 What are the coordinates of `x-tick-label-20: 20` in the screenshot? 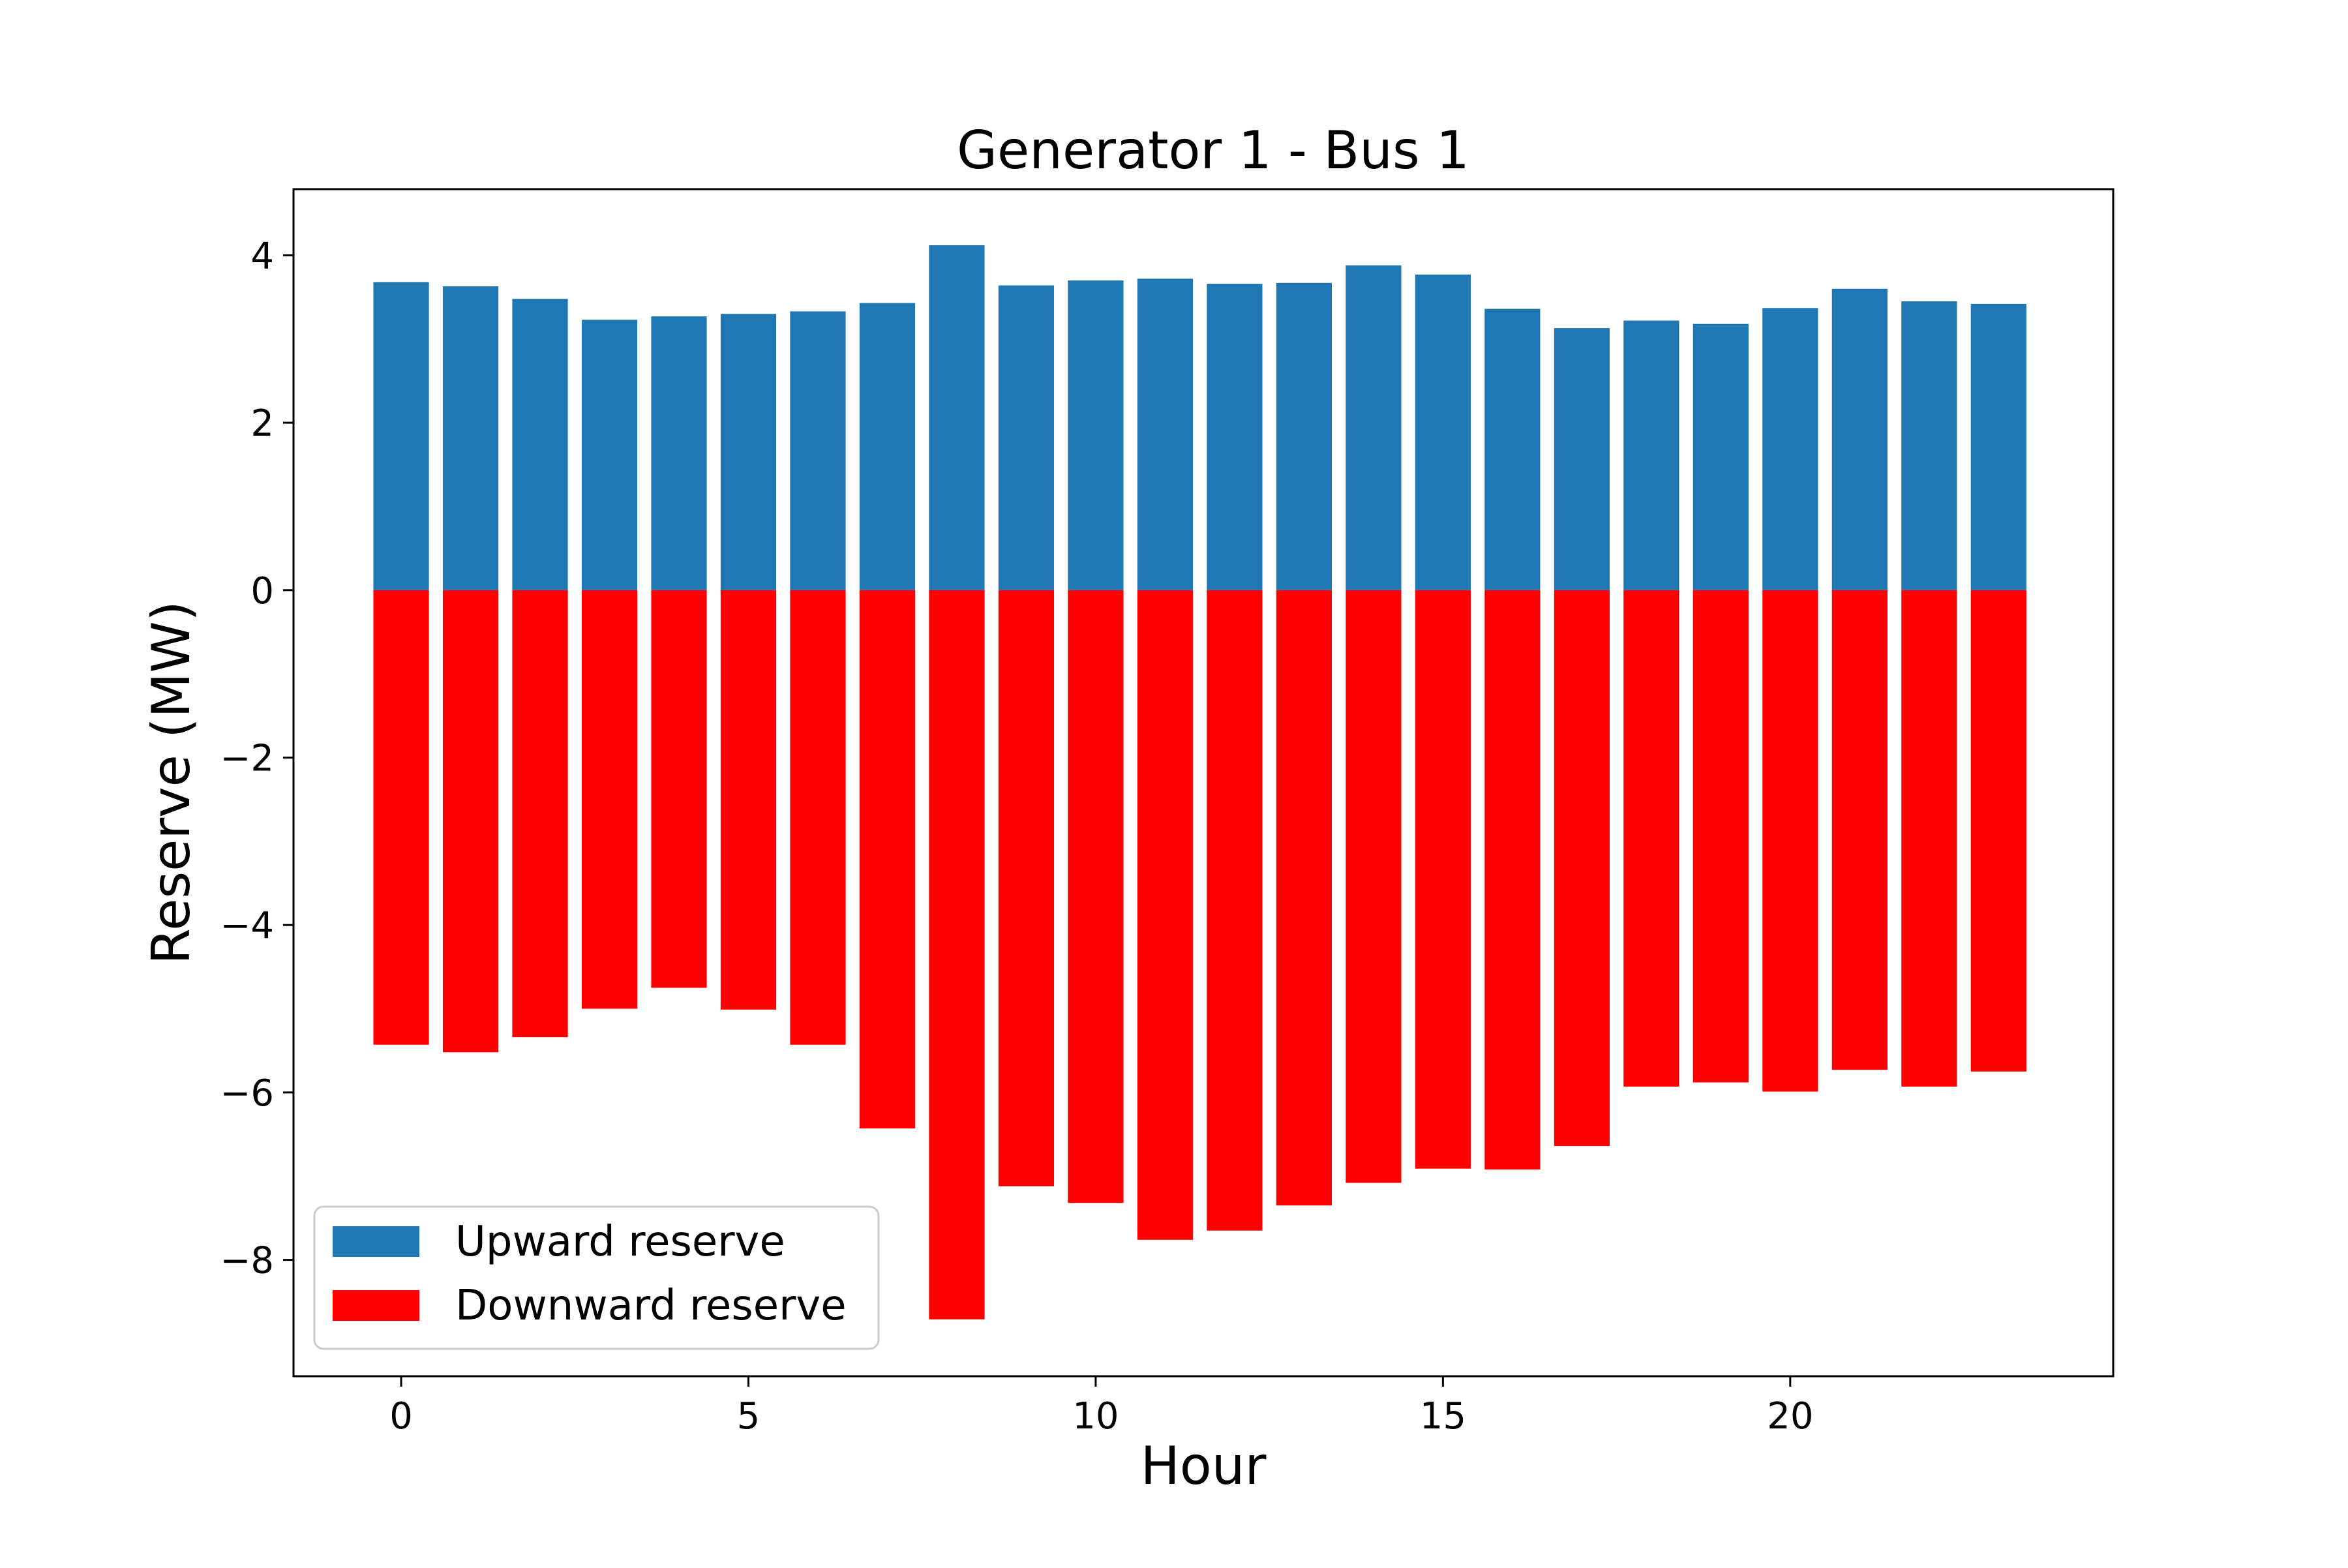 It's located at (1790, 1416).